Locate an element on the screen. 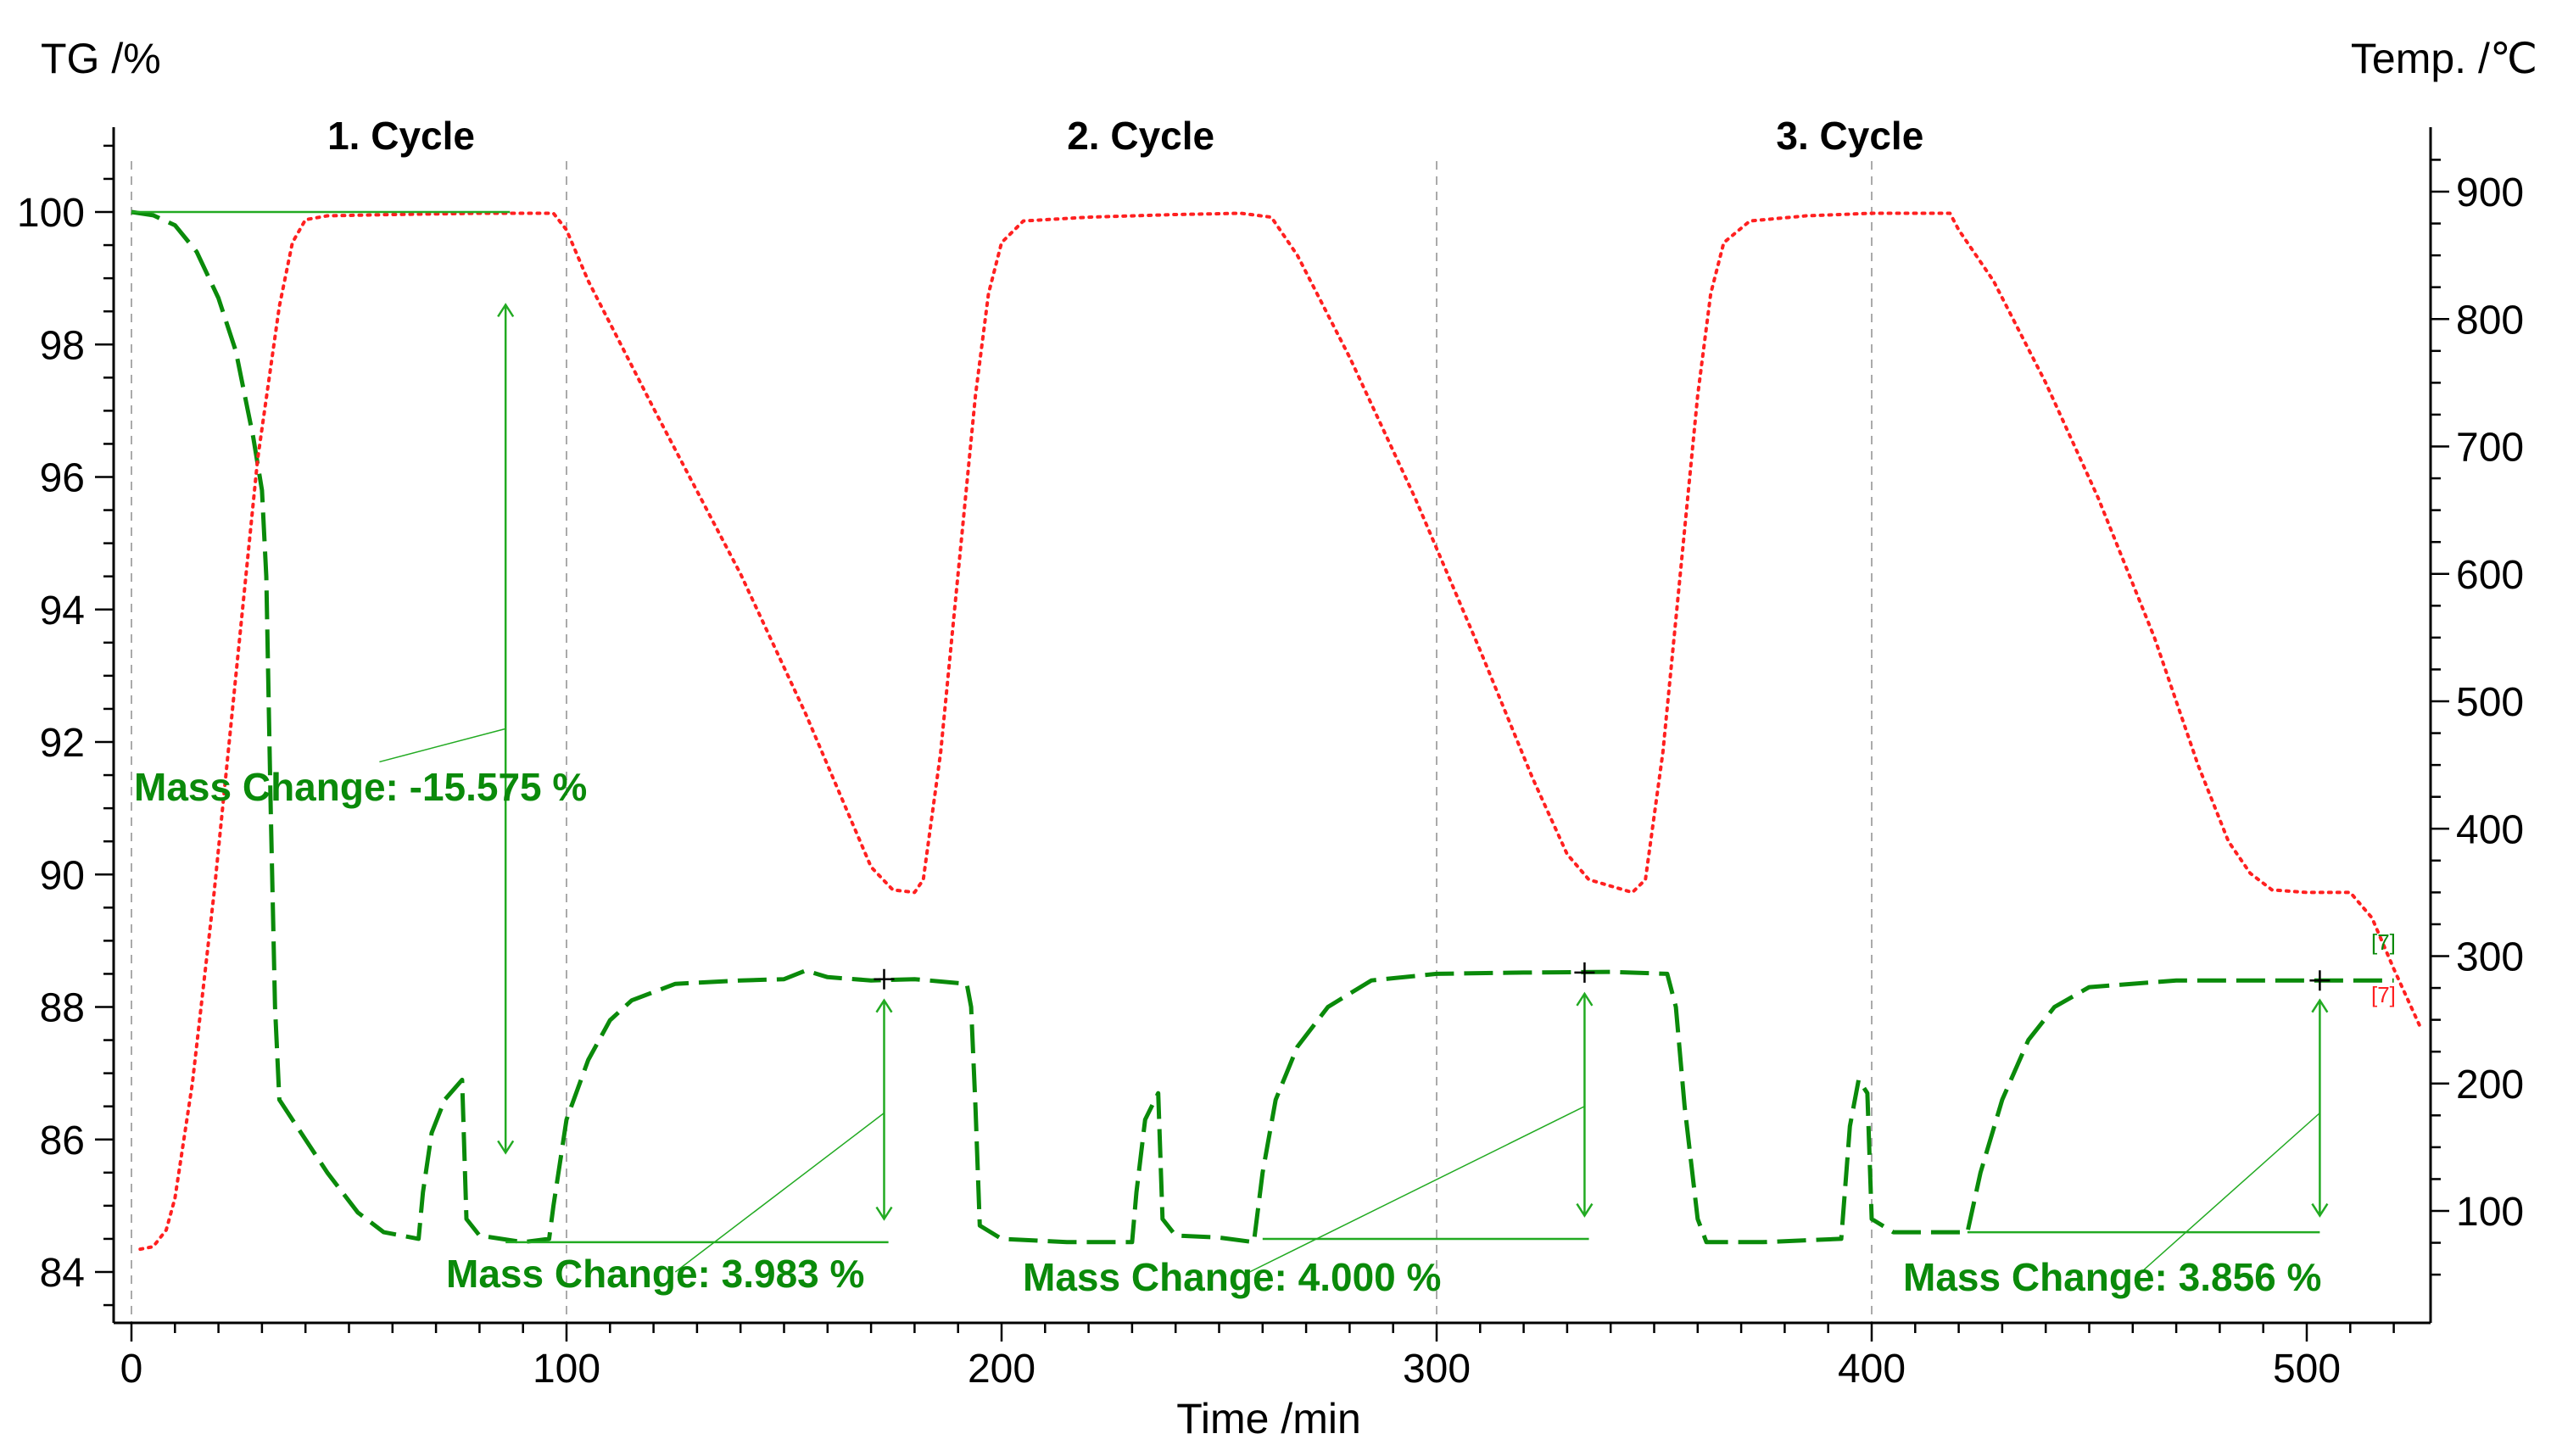  y-right-tick-label: 300 is located at coordinates (2490, 957).